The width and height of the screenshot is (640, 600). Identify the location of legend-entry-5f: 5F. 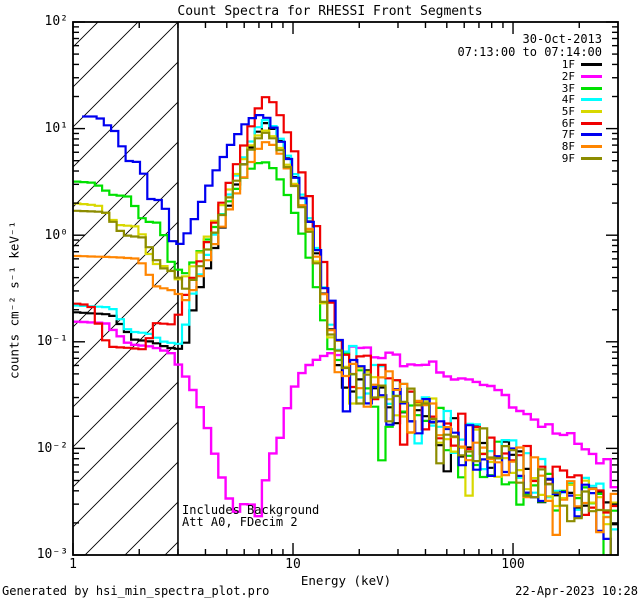
(581, 112).